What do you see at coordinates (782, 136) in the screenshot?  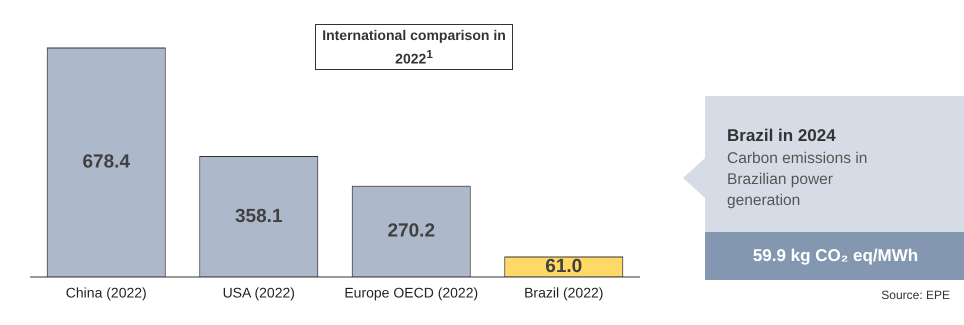 I see `text: Brazil in 2024` at bounding box center [782, 136].